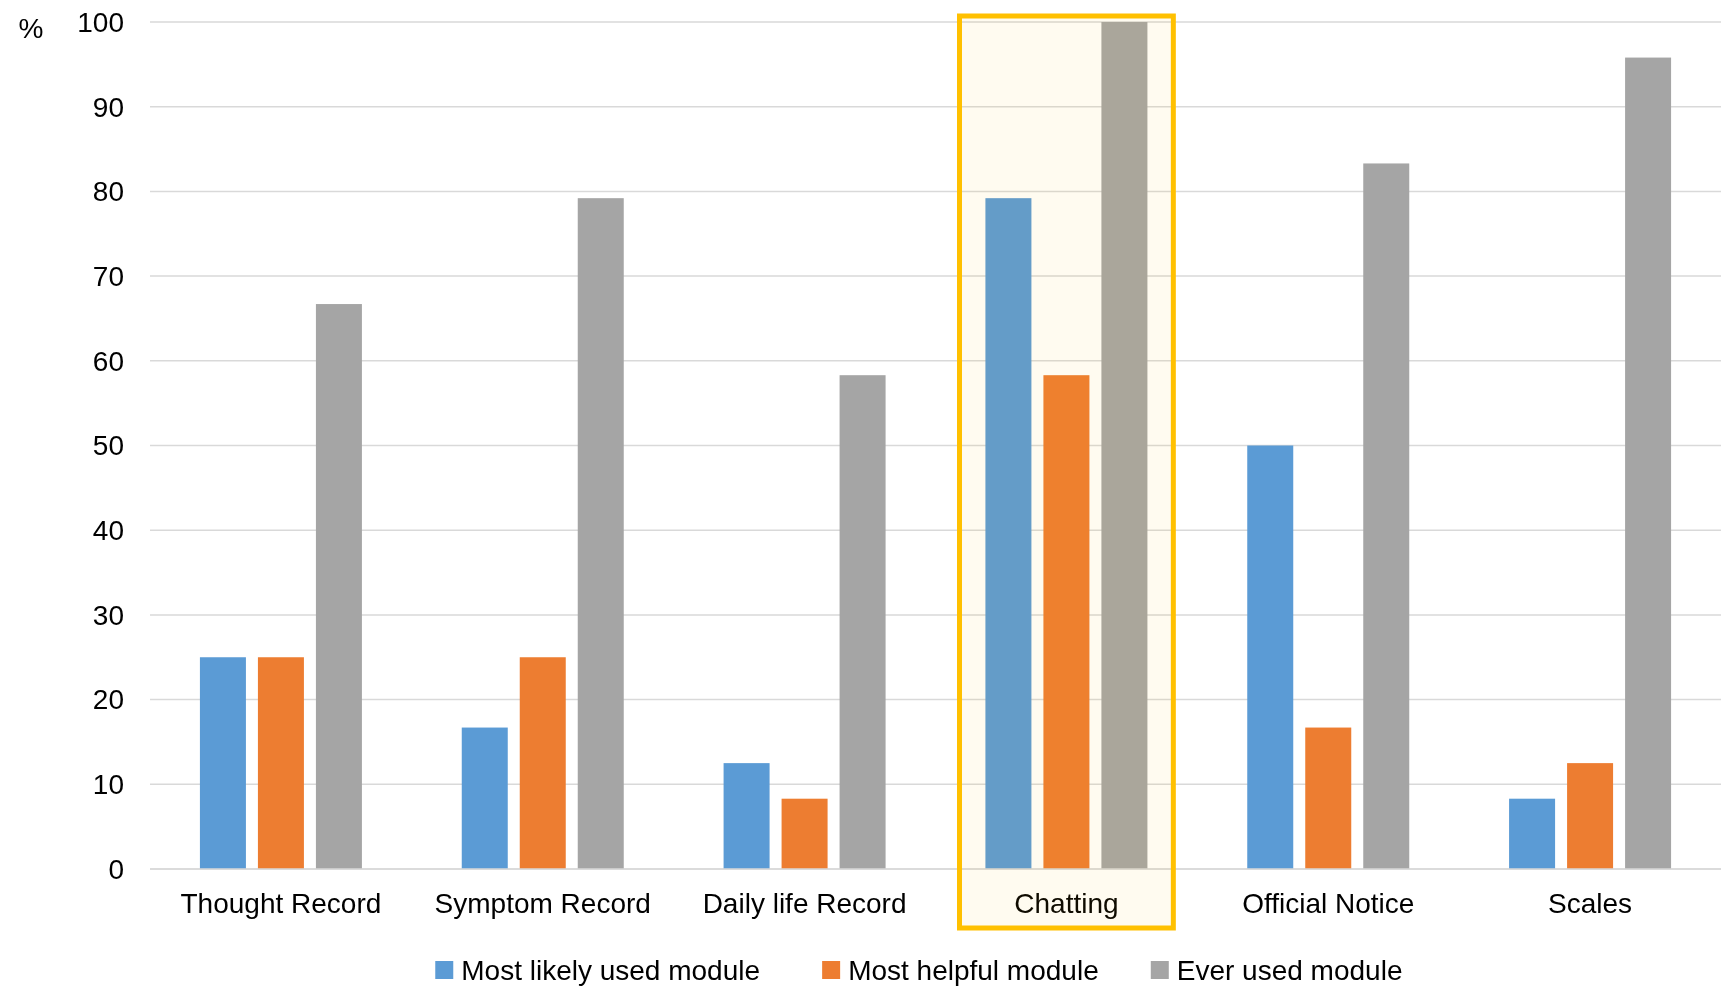 The height and width of the screenshot is (988, 1721). What do you see at coordinates (31, 28) in the screenshot?
I see `y-axis-title: %` at bounding box center [31, 28].